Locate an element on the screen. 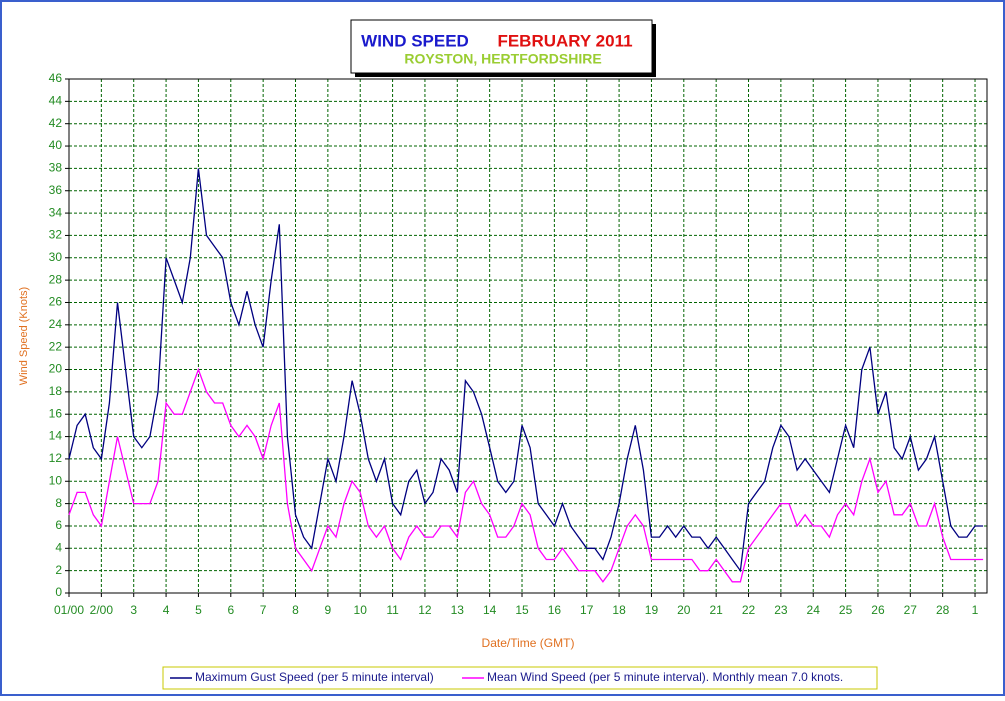 This screenshot has width=1005, height=701. y-tick-label: 34 is located at coordinates (56, 212).